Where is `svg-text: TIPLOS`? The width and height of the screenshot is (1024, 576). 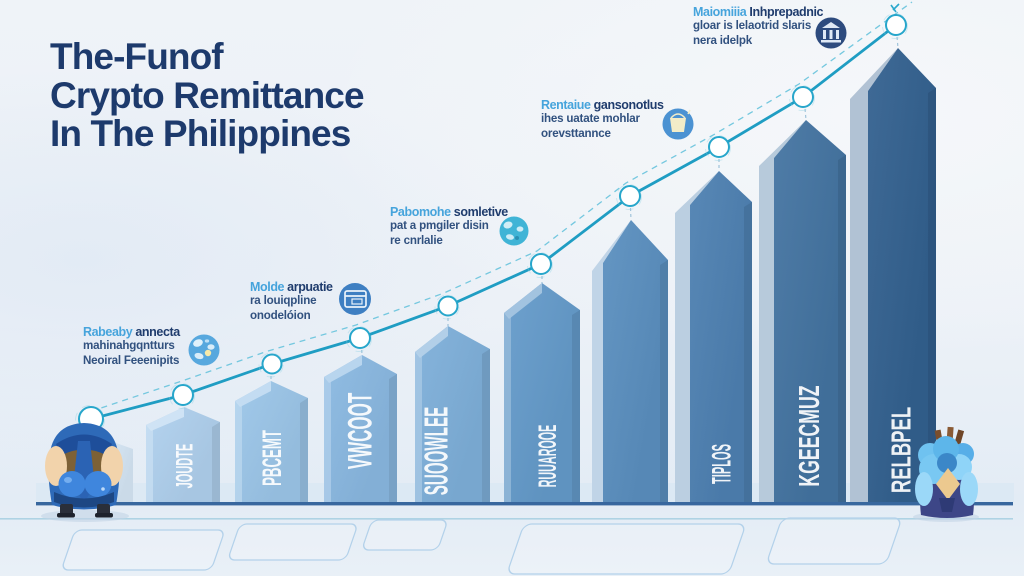
svg-text: TIPLOS is located at coordinates (722, 464).